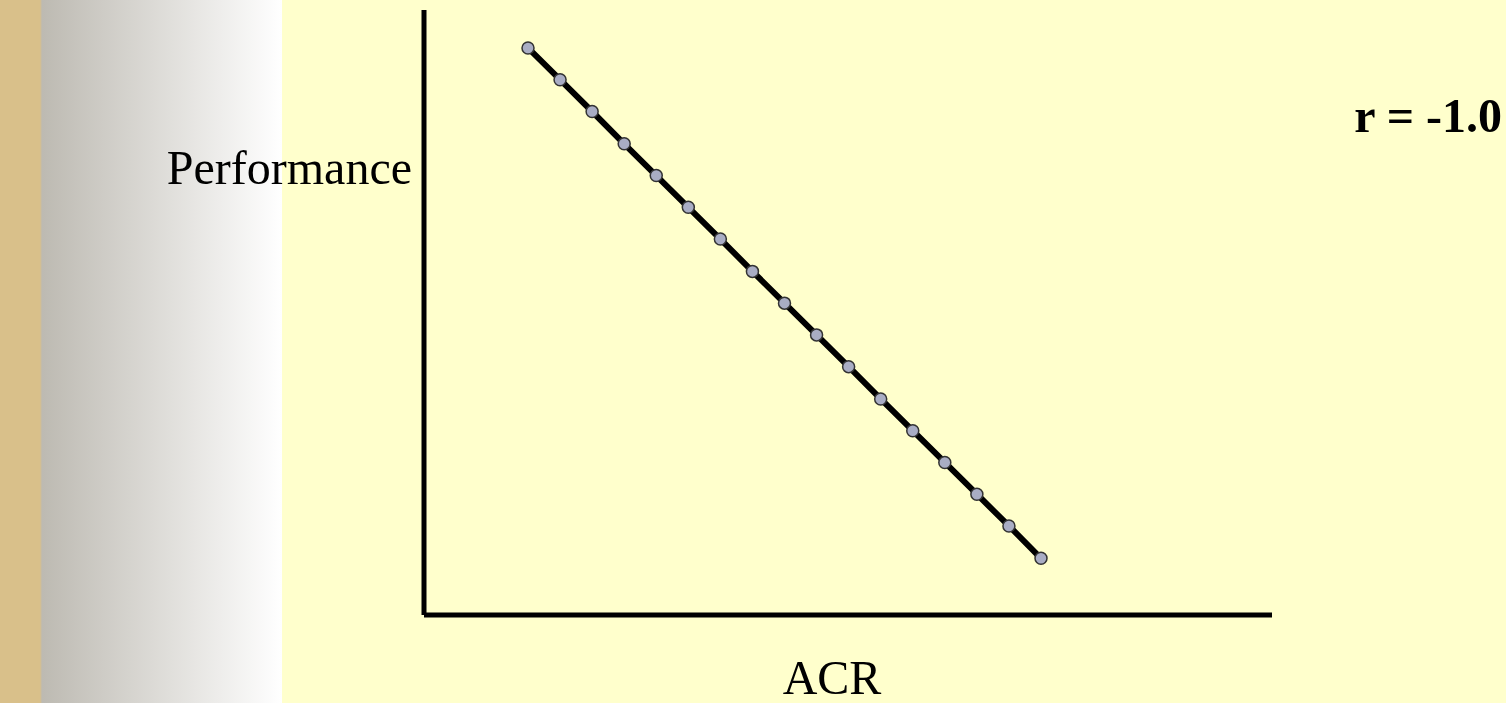 This screenshot has width=1506, height=703. I want to click on x-axis-title: ACR, so click(832, 676).